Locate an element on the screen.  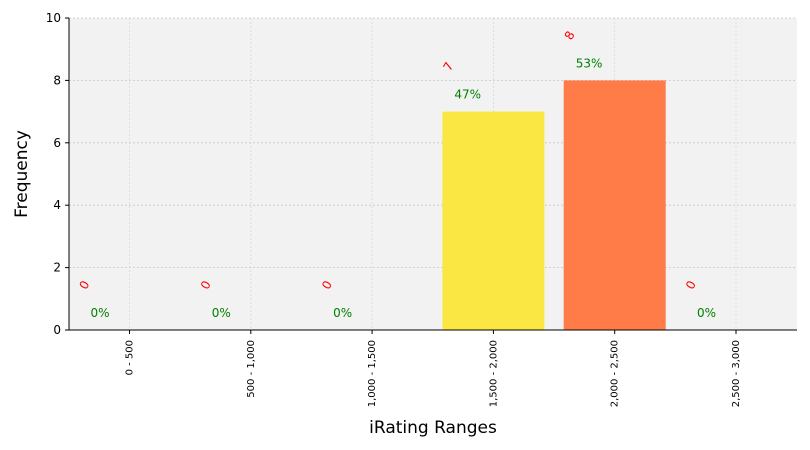
y-tick-label: 8 is located at coordinates (57, 80).